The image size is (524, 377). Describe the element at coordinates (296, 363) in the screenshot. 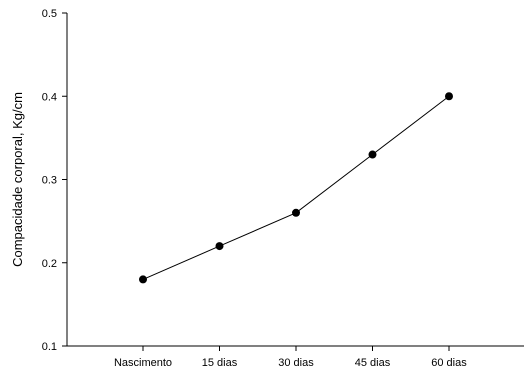

I see `x-tick-label: 30 dias` at that location.